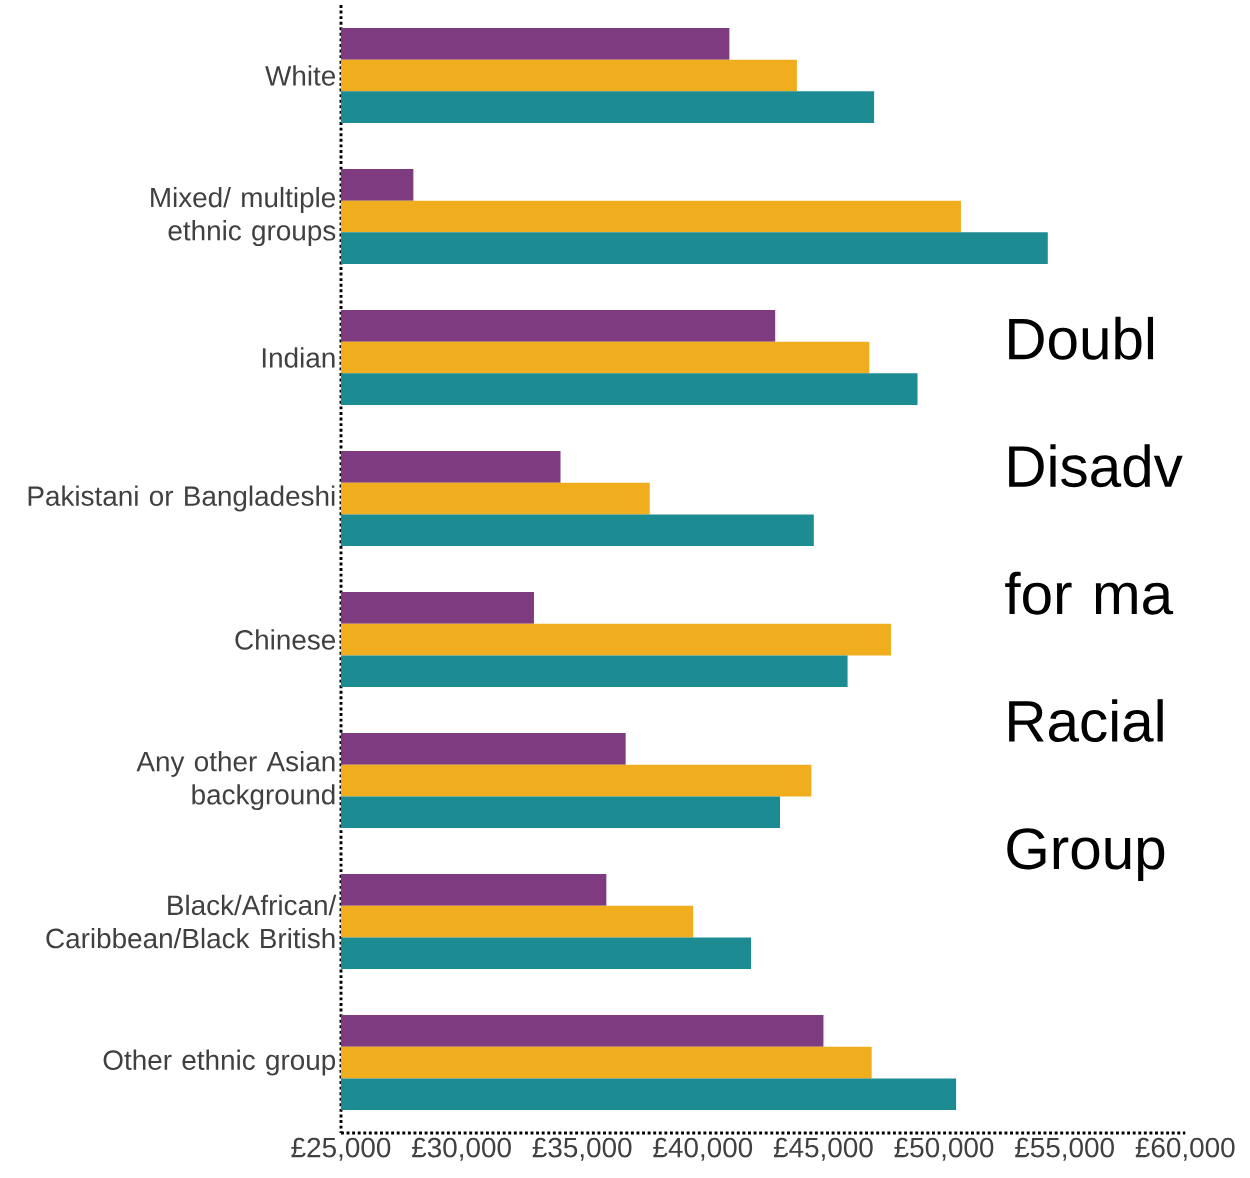 Image resolution: width=1250 pixels, height=1178 pixels. Describe the element at coordinates (703, 1149) in the screenshot. I see `x-tick-label: £40,000` at that location.